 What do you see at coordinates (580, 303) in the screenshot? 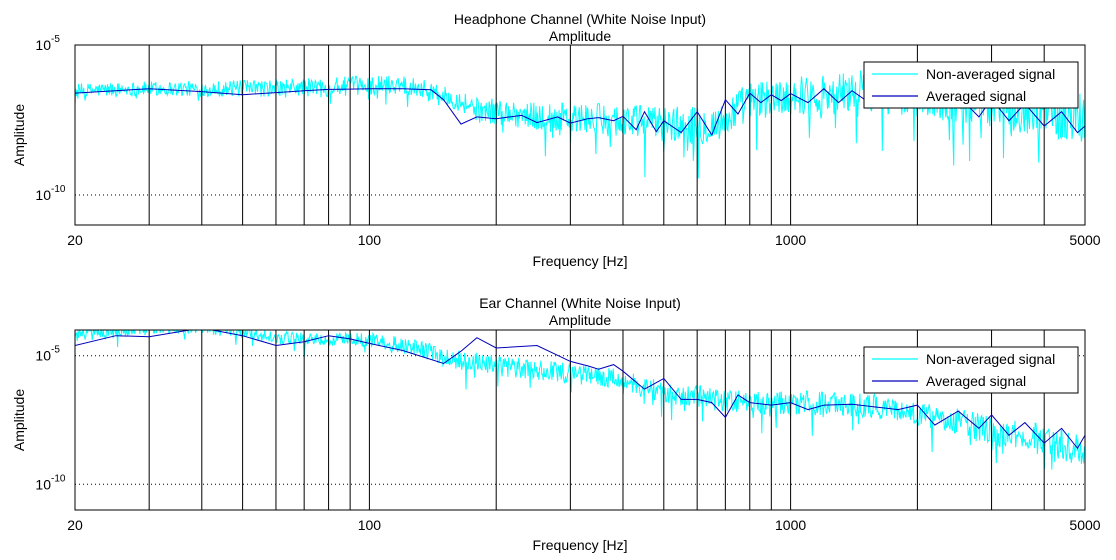
I see `chart-title: Ear Channel (White Noise Input)` at bounding box center [580, 303].